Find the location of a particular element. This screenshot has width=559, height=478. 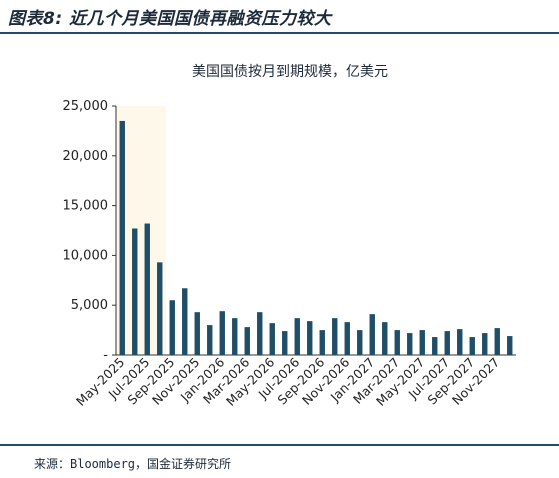

figure-title: 图表8: 近几个月美国国债再融资压力较大 is located at coordinates (170, 19).